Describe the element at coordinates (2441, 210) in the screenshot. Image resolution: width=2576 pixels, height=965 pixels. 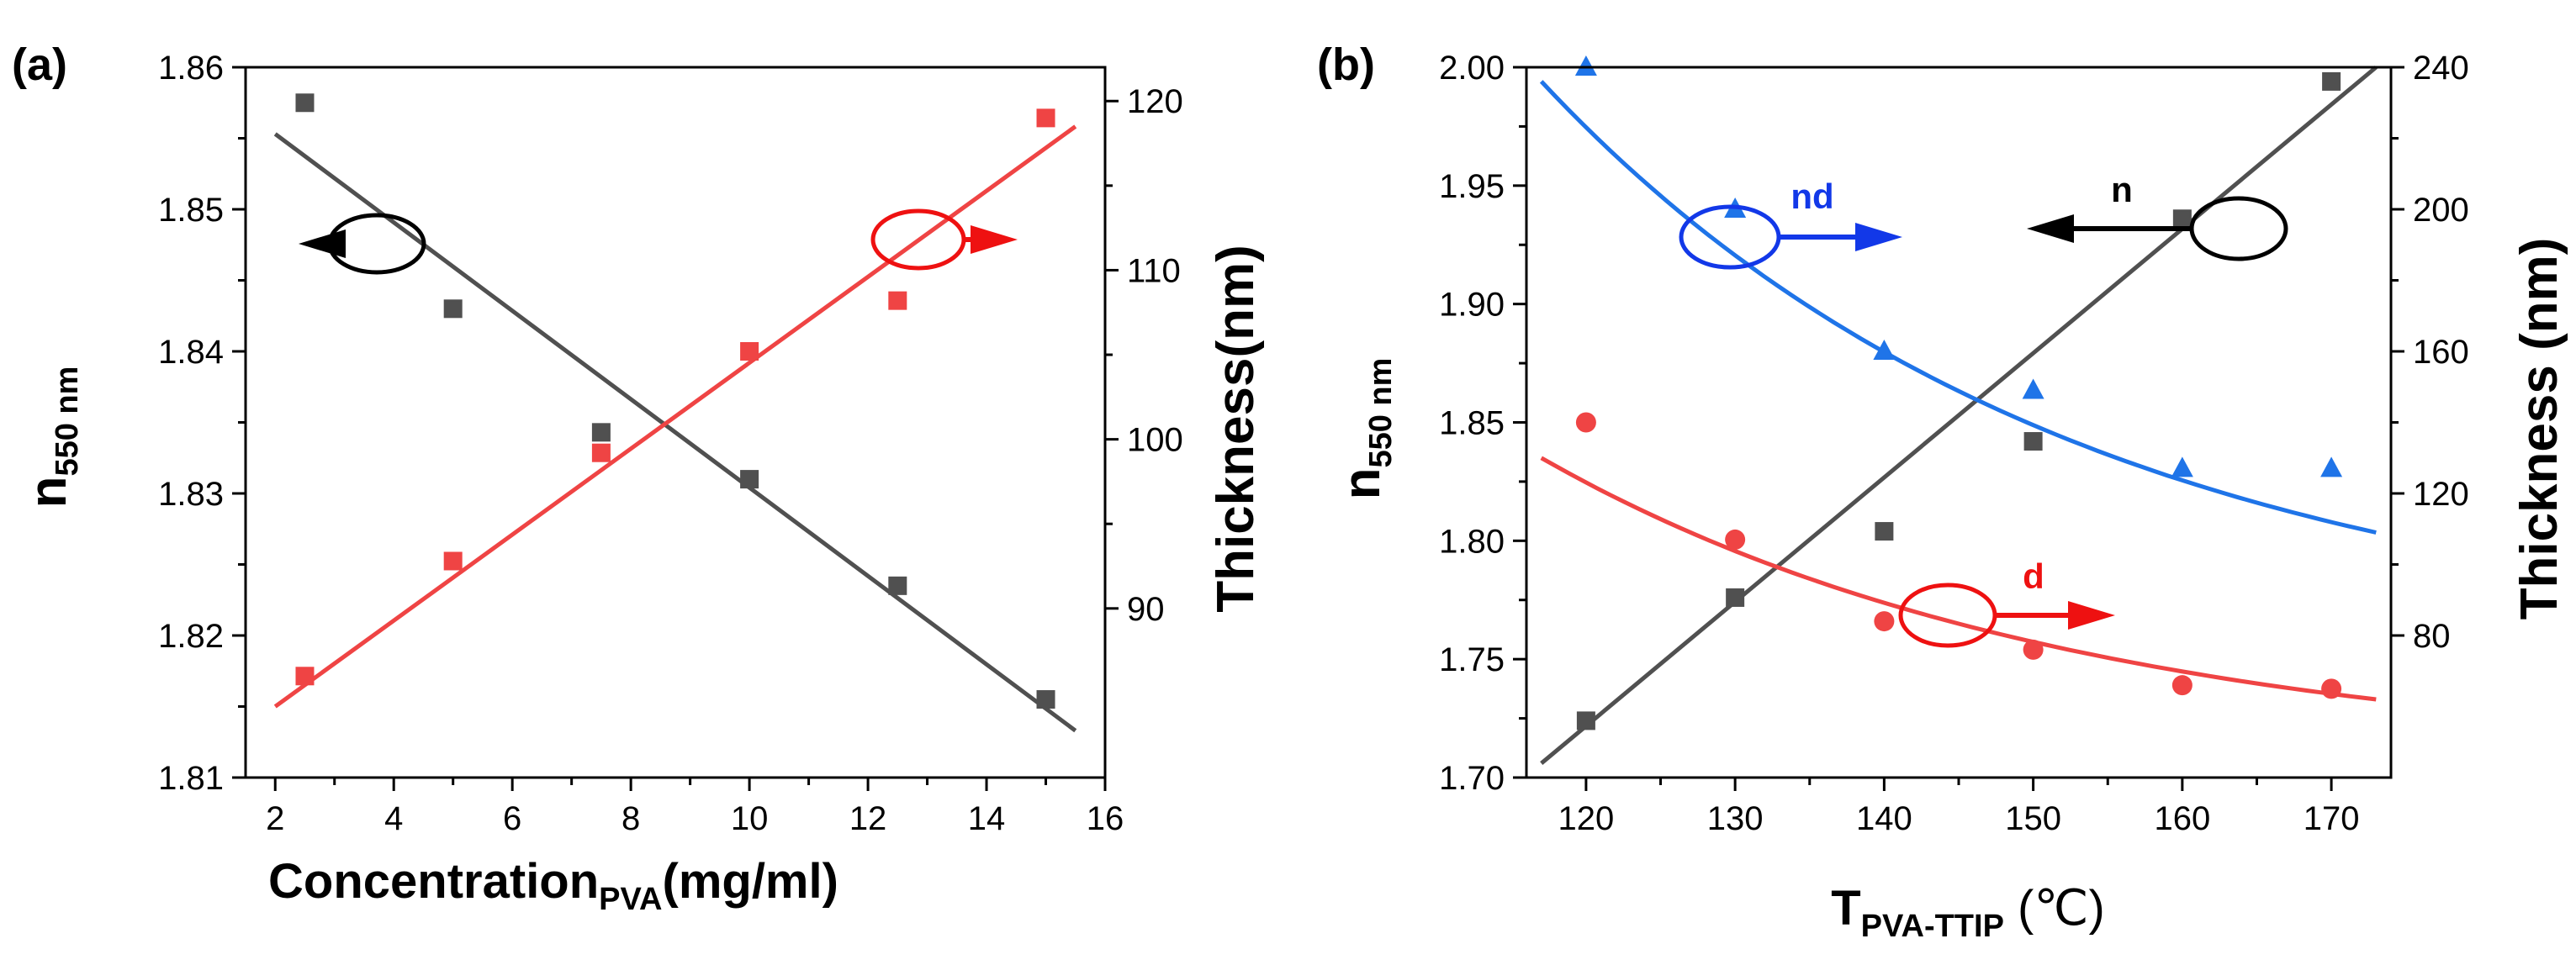
I see `y-right-tick-label: 200` at that location.